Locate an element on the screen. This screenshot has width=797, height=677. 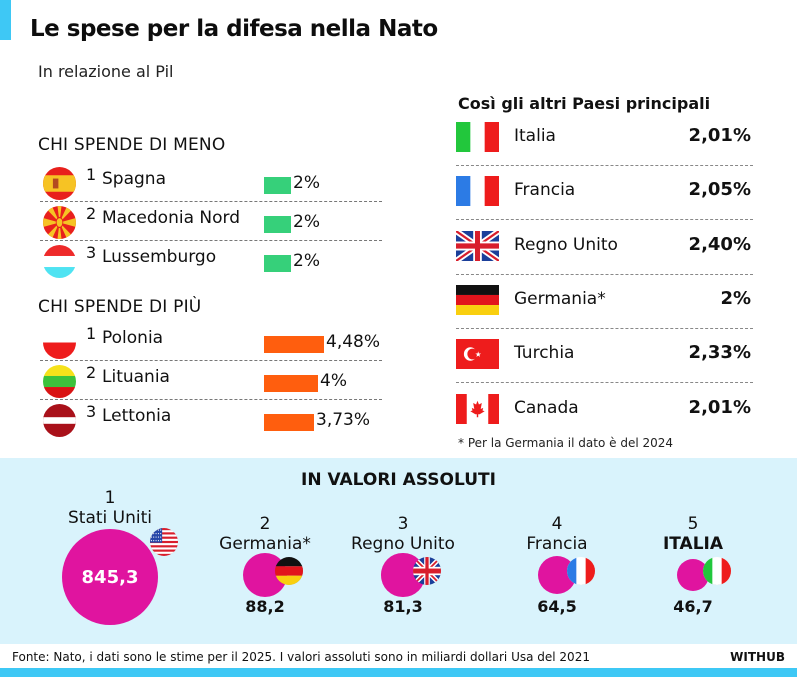
country-value: 2,33% is located at coordinates (719, 353).